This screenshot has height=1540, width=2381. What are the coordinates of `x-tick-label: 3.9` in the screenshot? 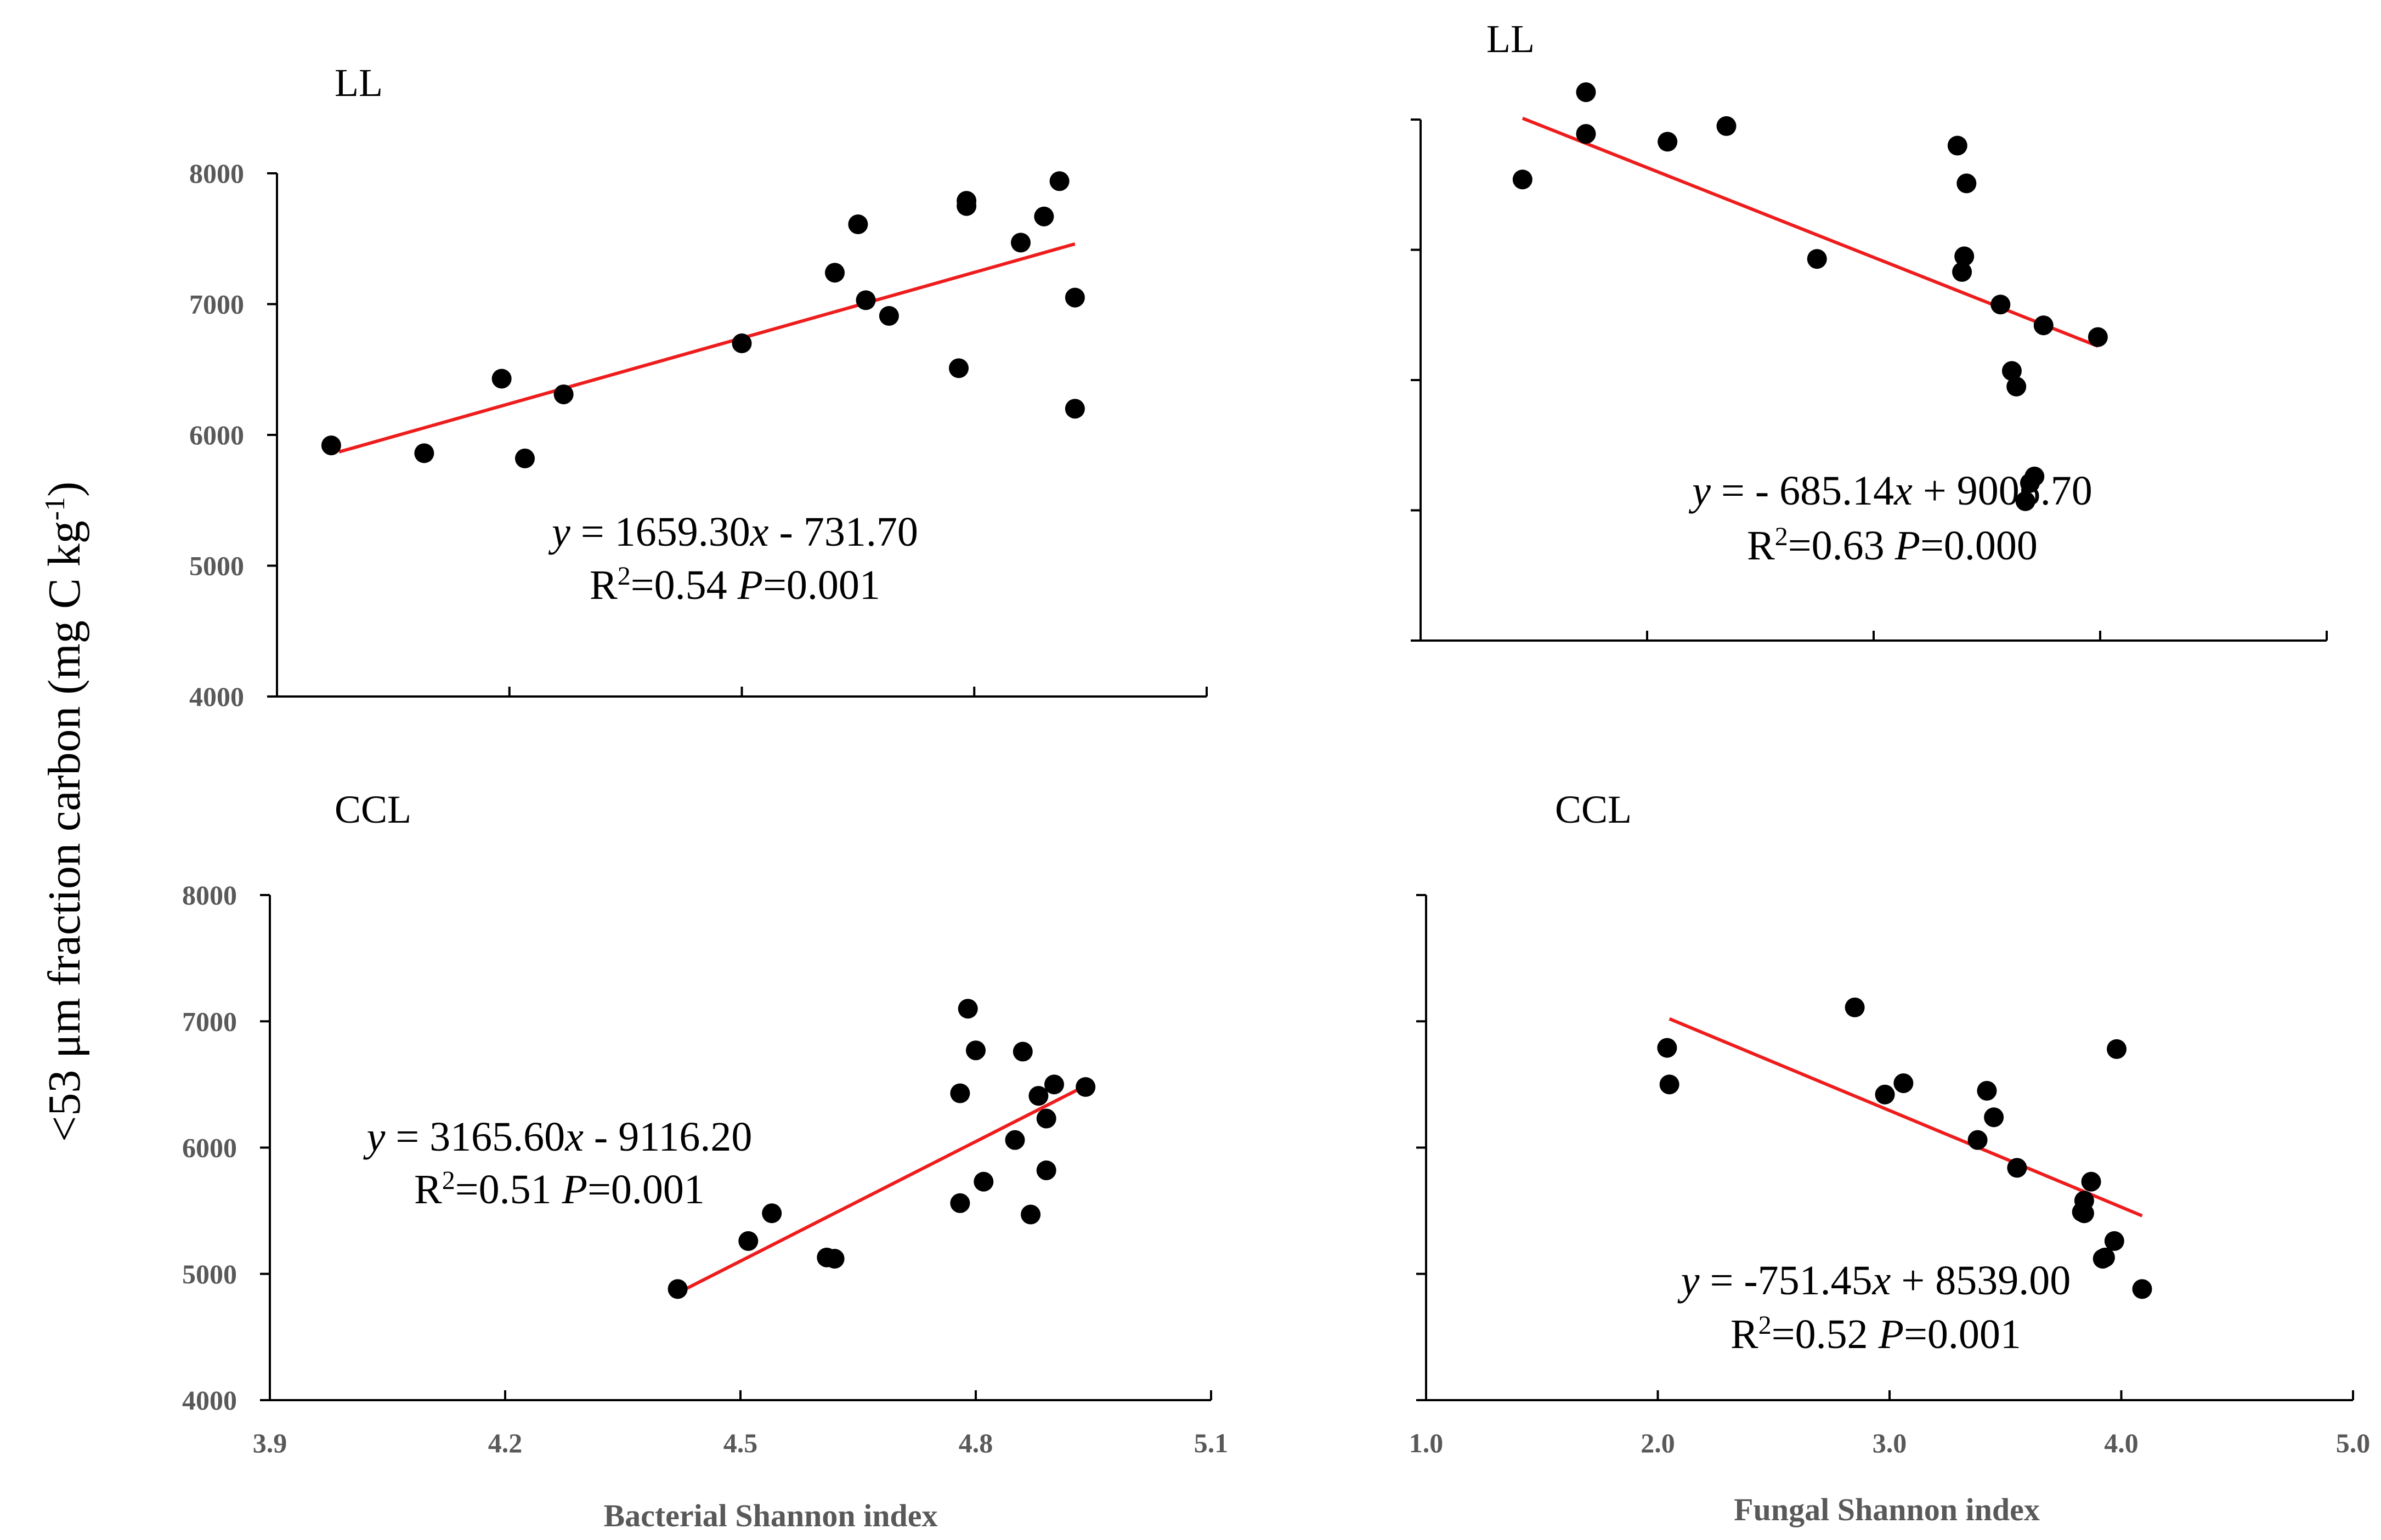 It's located at (270, 1443).